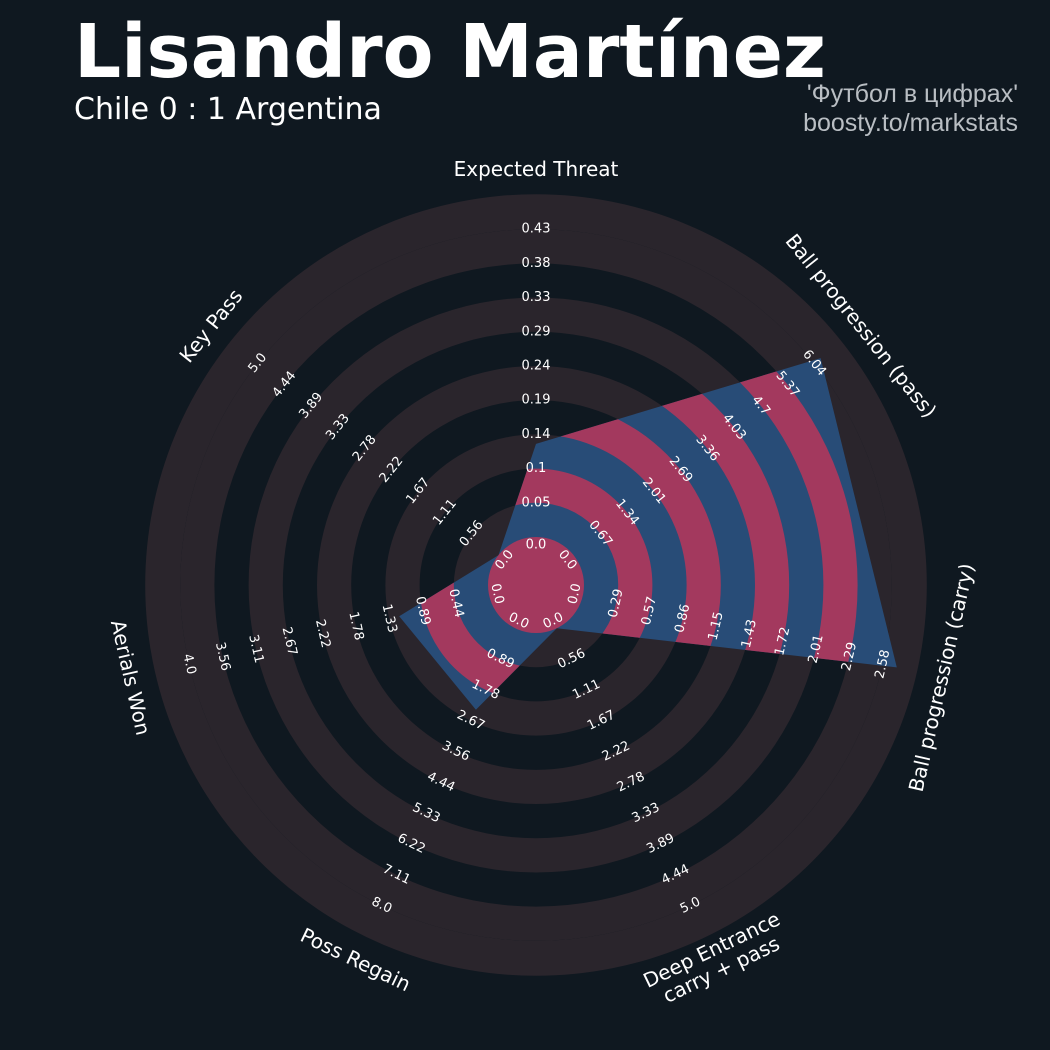 The image size is (1050, 1050). What do you see at coordinates (189, 664) in the screenshot?
I see `radar-tick-label: 4.0` at bounding box center [189, 664].